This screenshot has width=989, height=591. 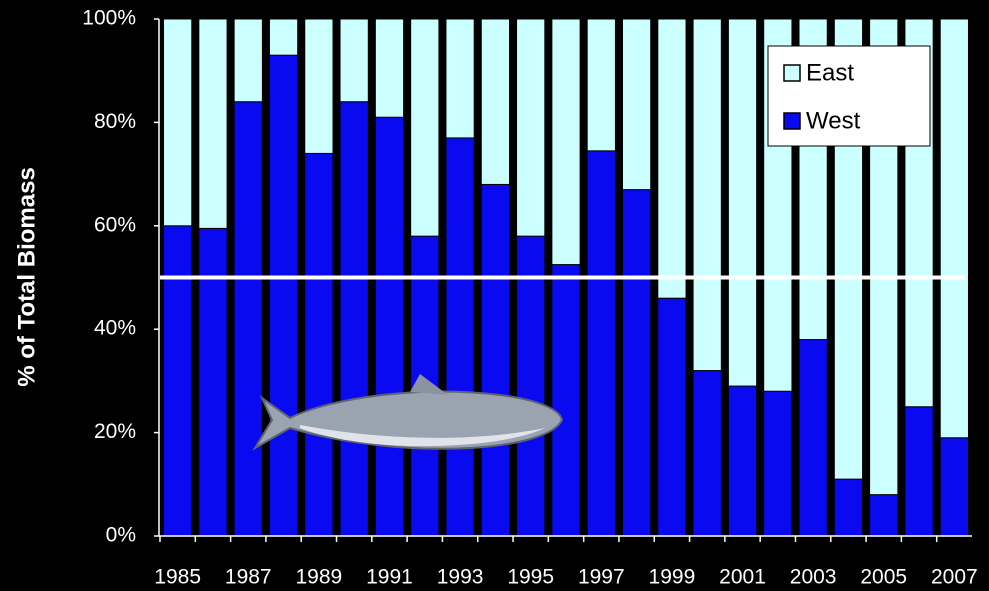 What do you see at coordinates (601, 577) in the screenshot?
I see `x-tick-label: 1997` at bounding box center [601, 577].